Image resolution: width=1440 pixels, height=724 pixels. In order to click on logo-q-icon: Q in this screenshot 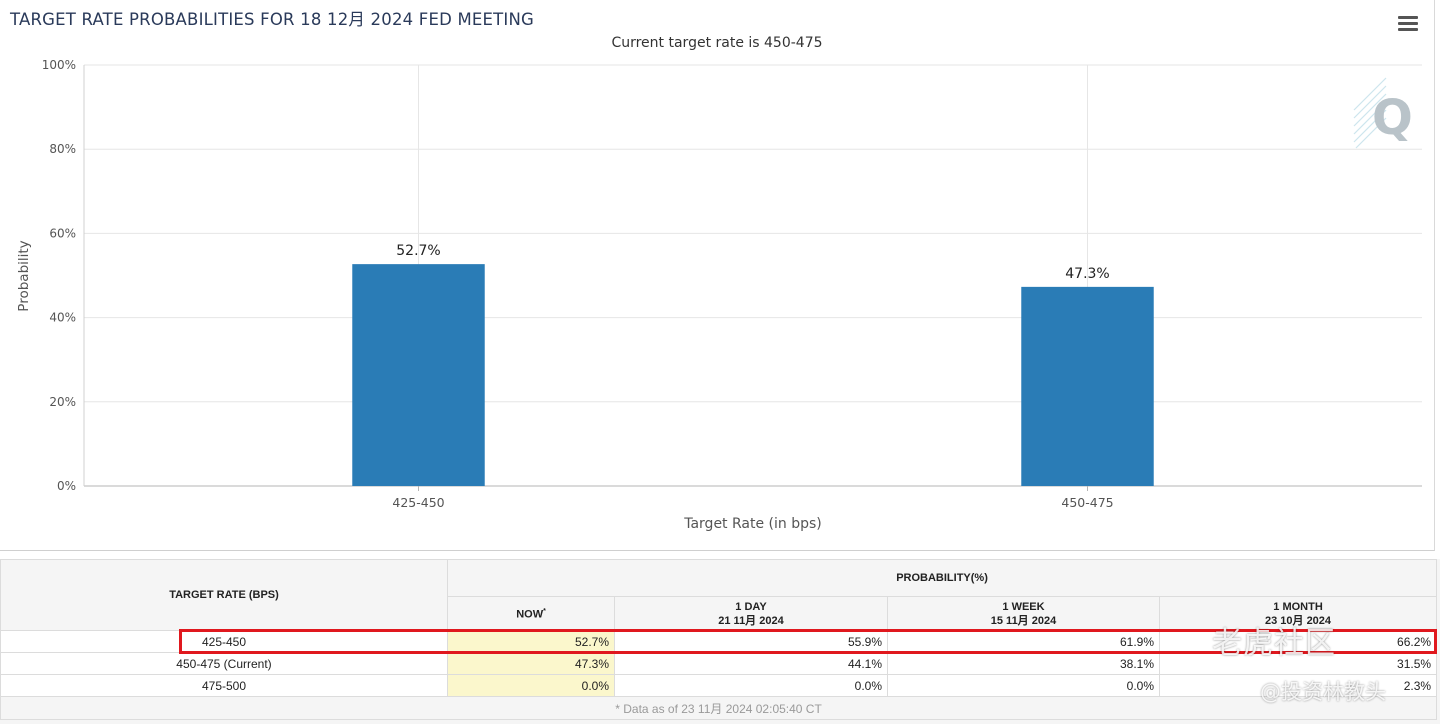, I will do `click(1383, 113)`.